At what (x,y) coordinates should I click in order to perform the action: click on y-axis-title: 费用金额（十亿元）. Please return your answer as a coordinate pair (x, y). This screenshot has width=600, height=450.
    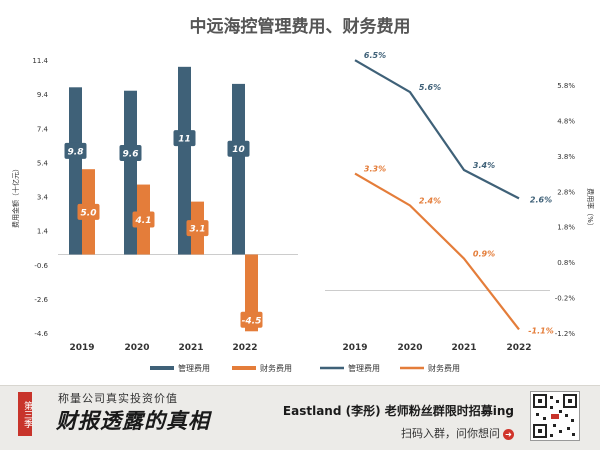
    Looking at the image, I should click on (15, 196).